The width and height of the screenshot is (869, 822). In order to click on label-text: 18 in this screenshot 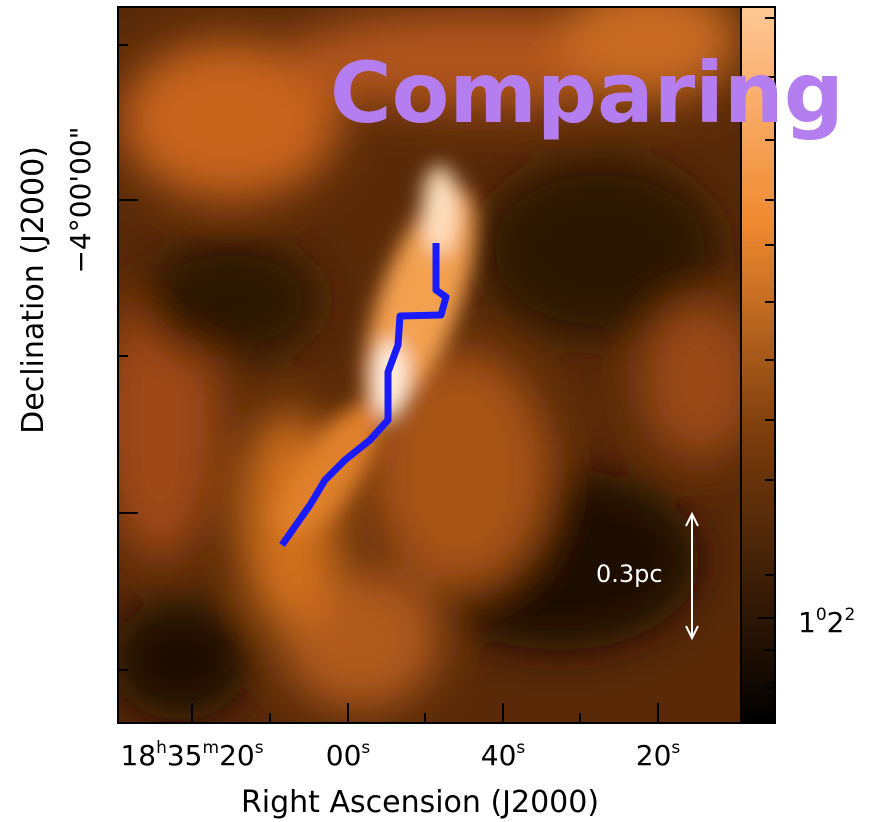, I will do `click(138, 755)`.